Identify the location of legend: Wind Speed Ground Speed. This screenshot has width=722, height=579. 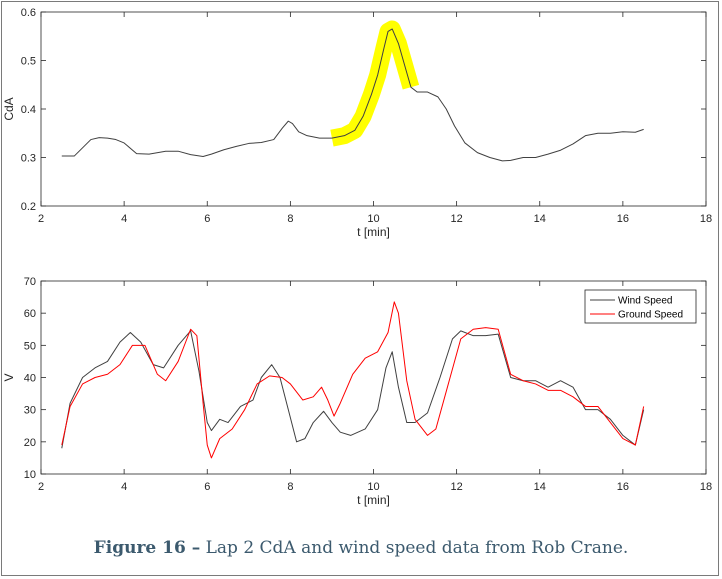
(640, 306).